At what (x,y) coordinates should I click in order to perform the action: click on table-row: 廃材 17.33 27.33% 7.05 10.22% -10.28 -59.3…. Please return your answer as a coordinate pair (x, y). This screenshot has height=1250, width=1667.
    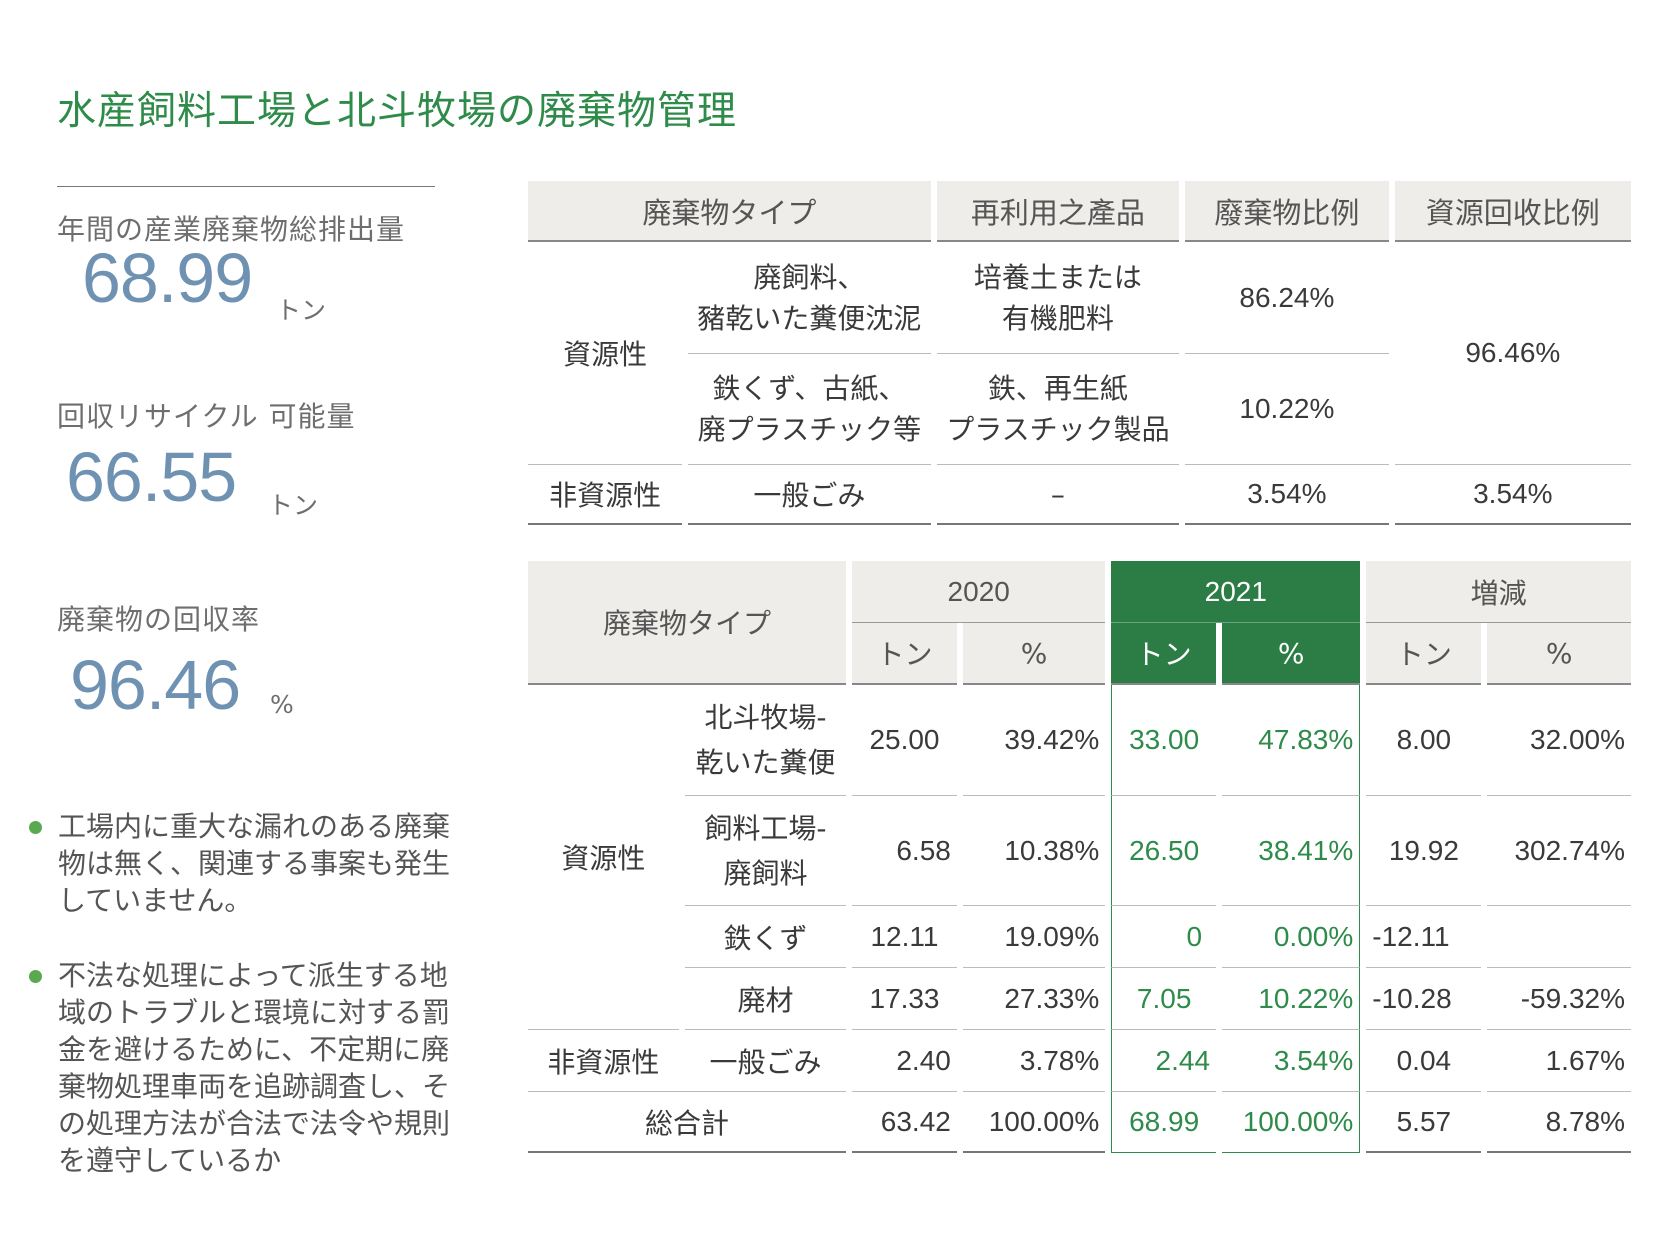
    Looking at the image, I should click on (1079, 998).